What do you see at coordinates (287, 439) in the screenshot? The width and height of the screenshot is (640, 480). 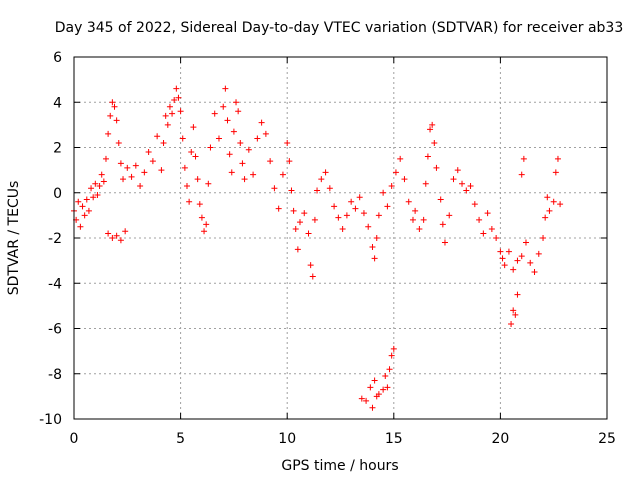 I see `x-tick-label: 10` at bounding box center [287, 439].